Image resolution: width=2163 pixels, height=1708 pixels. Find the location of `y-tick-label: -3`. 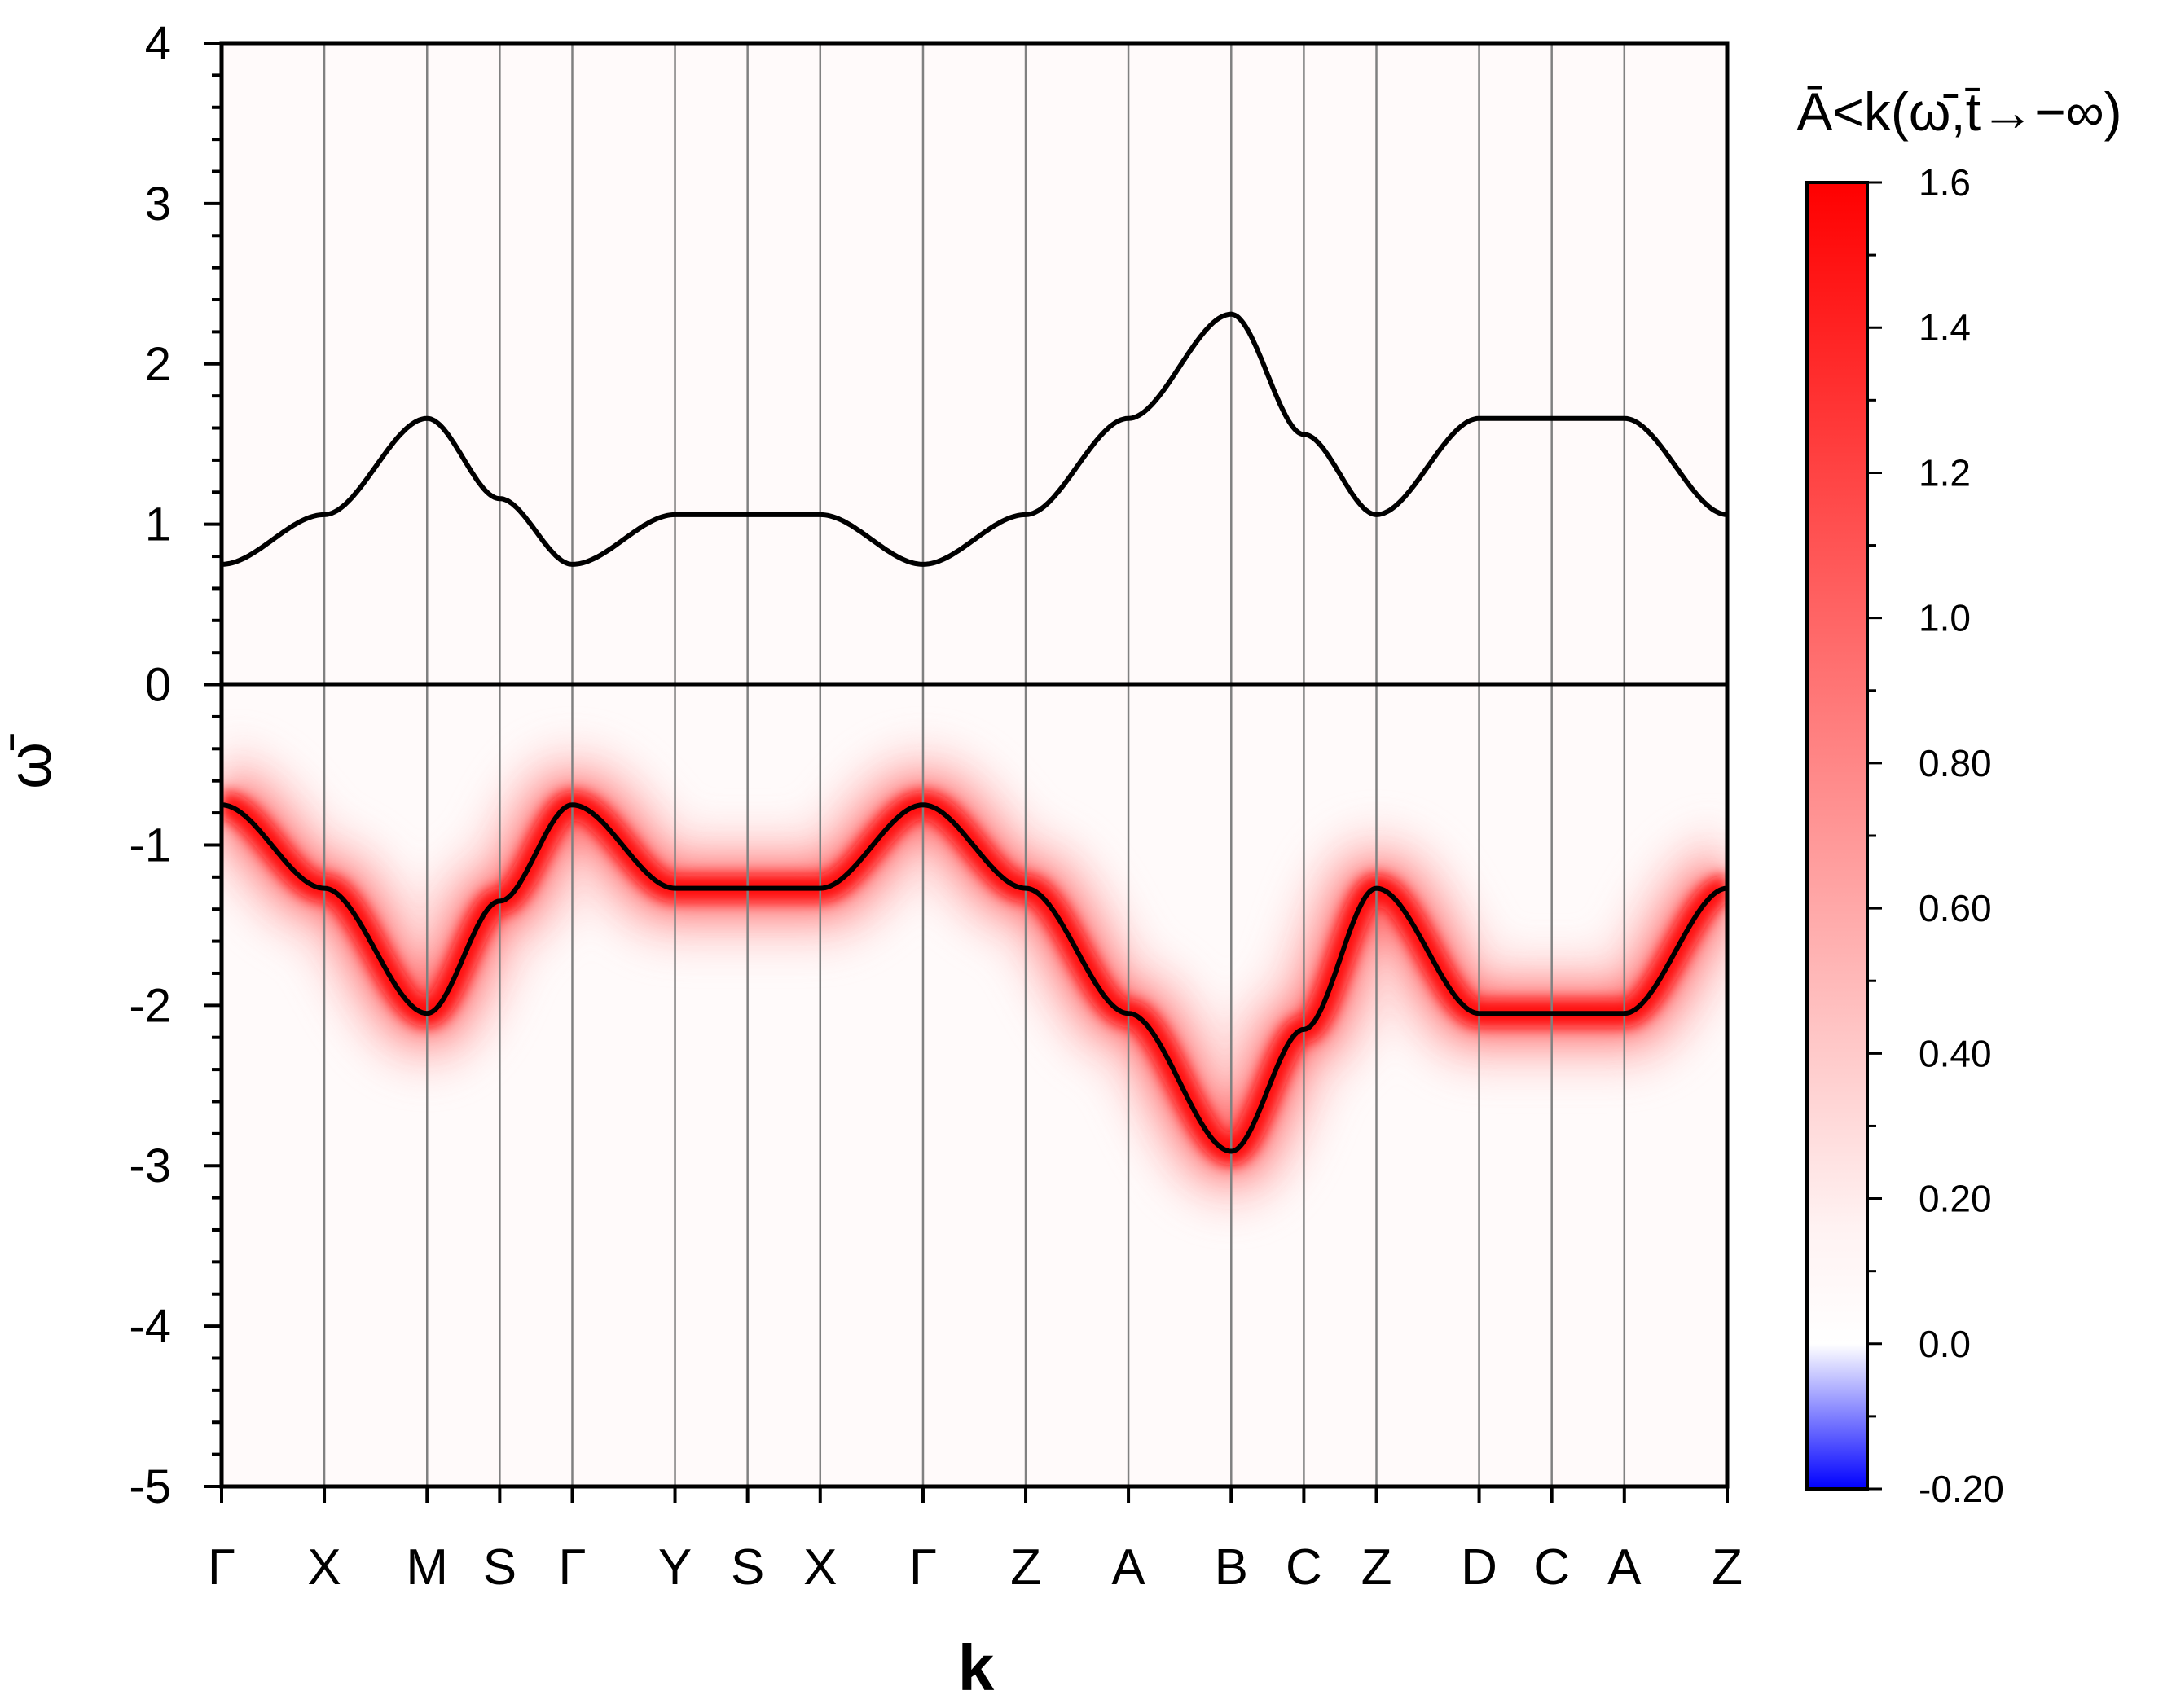

y-tick-label: -3 is located at coordinates (150, 1165).